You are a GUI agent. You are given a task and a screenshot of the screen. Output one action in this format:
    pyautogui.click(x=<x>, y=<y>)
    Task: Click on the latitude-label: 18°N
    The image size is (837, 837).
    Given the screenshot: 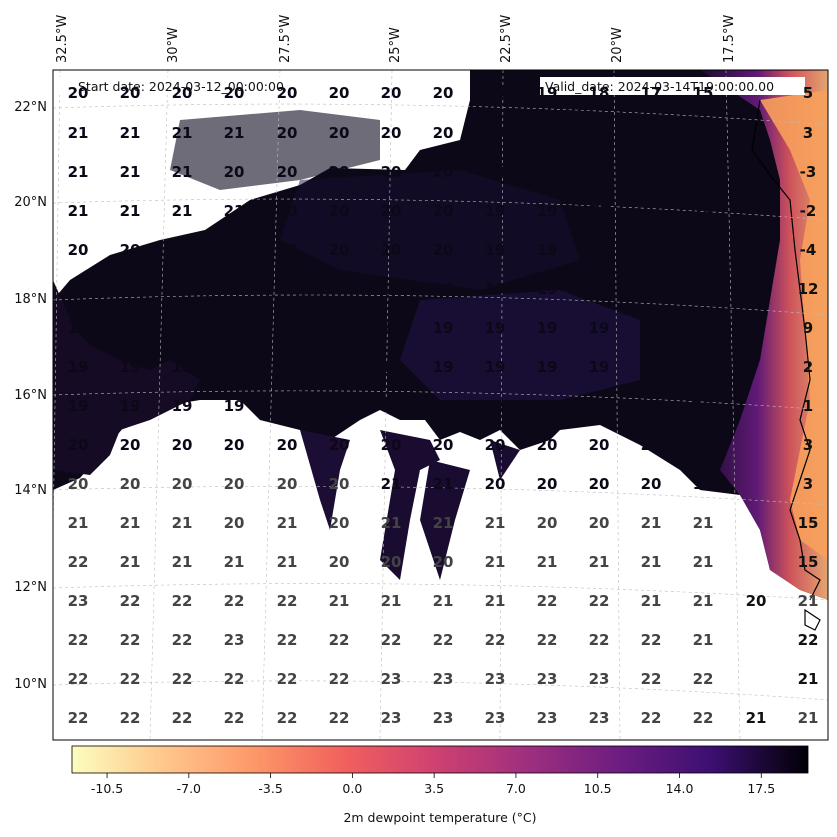 What is the action you would take?
    pyautogui.click(x=30, y=299)
    